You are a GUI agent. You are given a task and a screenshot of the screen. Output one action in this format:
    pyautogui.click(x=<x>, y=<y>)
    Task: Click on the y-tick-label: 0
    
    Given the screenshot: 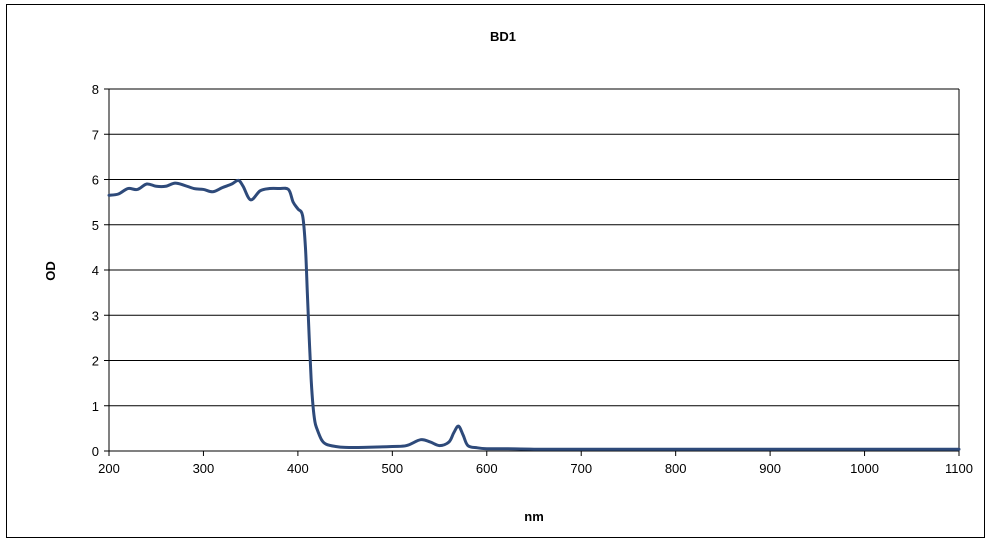 What is the action you would take?
    pyautogui.click(x=95, y=451)
    